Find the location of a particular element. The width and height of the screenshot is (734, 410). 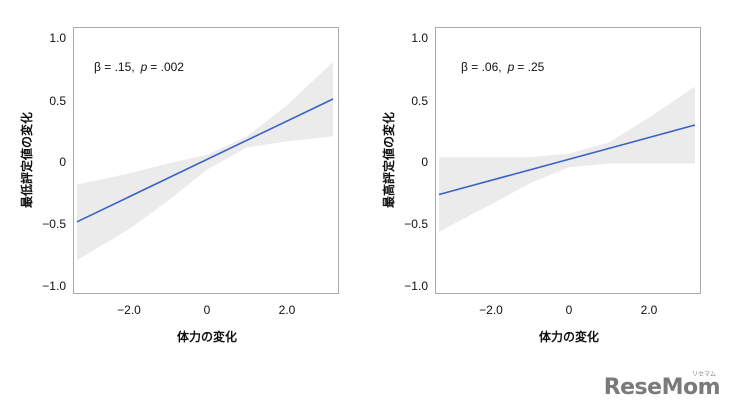

y-axis-label: 最低評定値の変化 is located at coordinates (26, 160).